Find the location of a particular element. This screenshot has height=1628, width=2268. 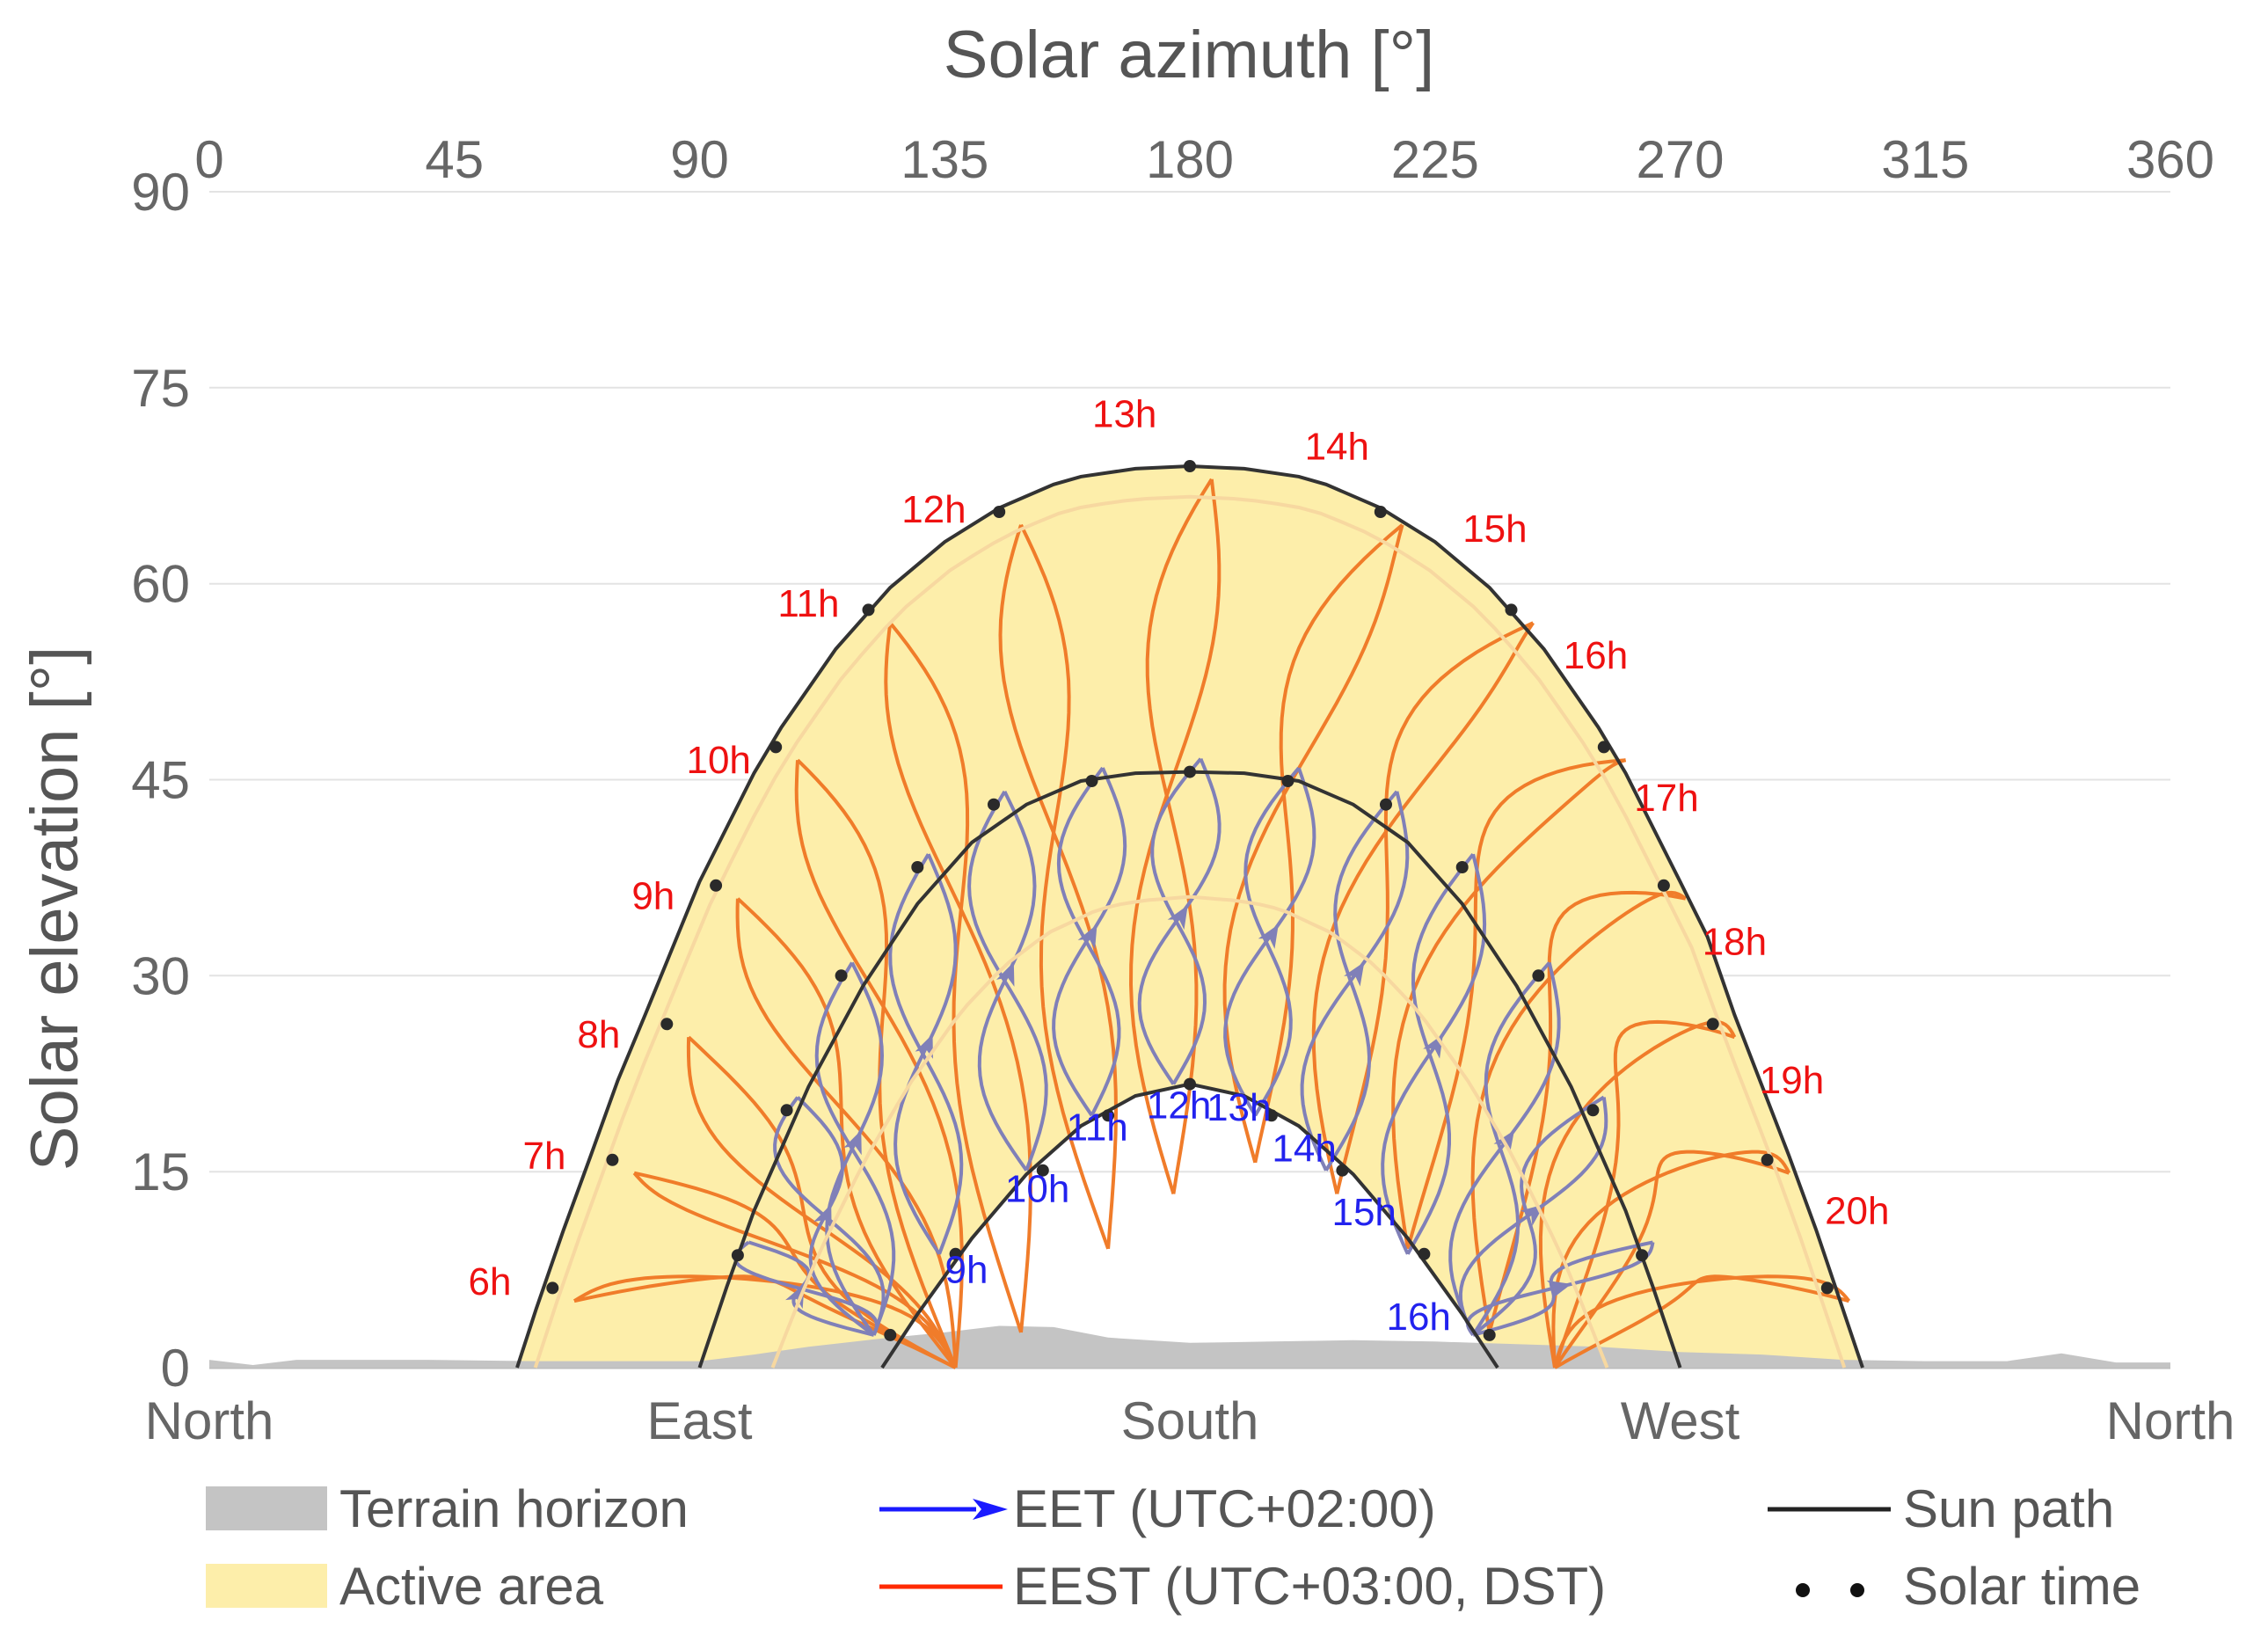

x-bottom-tick-label: West is located at coordinates (1680, 1420).